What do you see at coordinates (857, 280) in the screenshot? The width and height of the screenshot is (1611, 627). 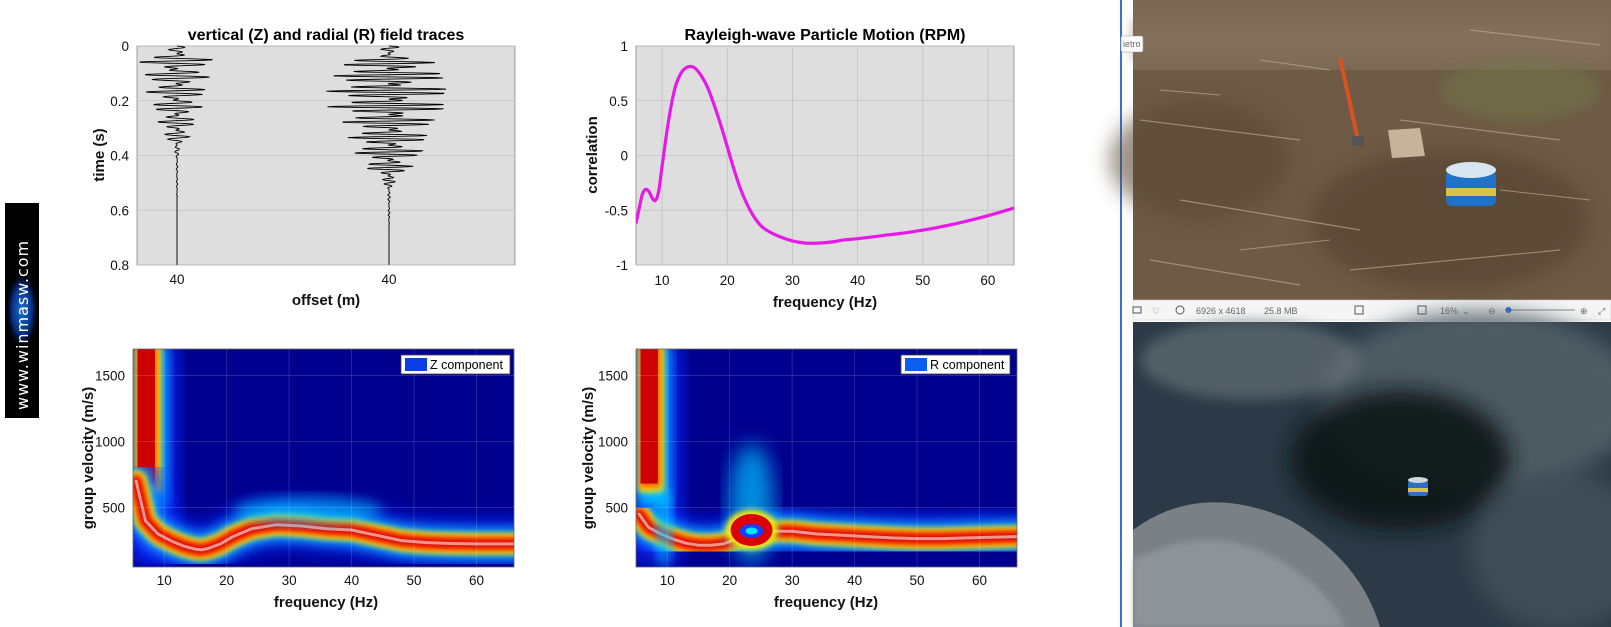 I see `rpm-xtick-label: 40` at bounding box center [857, 280].